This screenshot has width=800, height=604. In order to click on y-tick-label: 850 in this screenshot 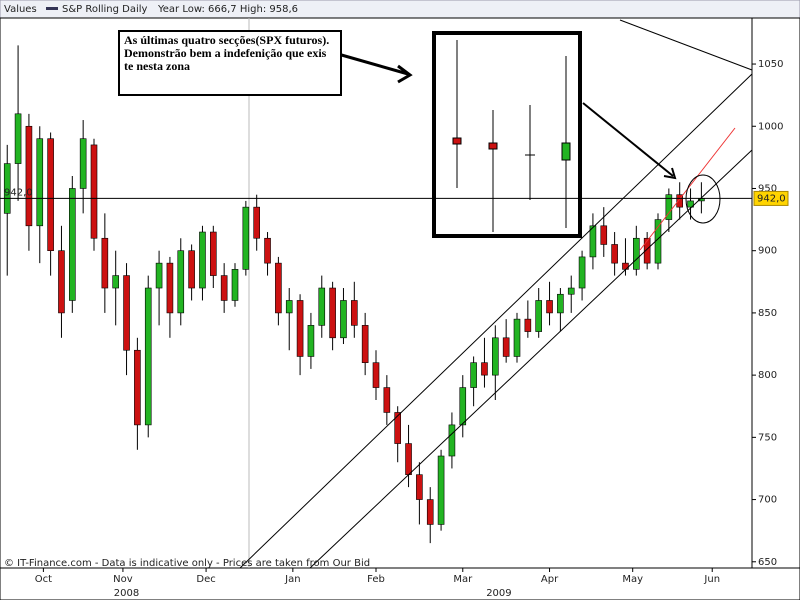, I will do `click(767, 313)`.